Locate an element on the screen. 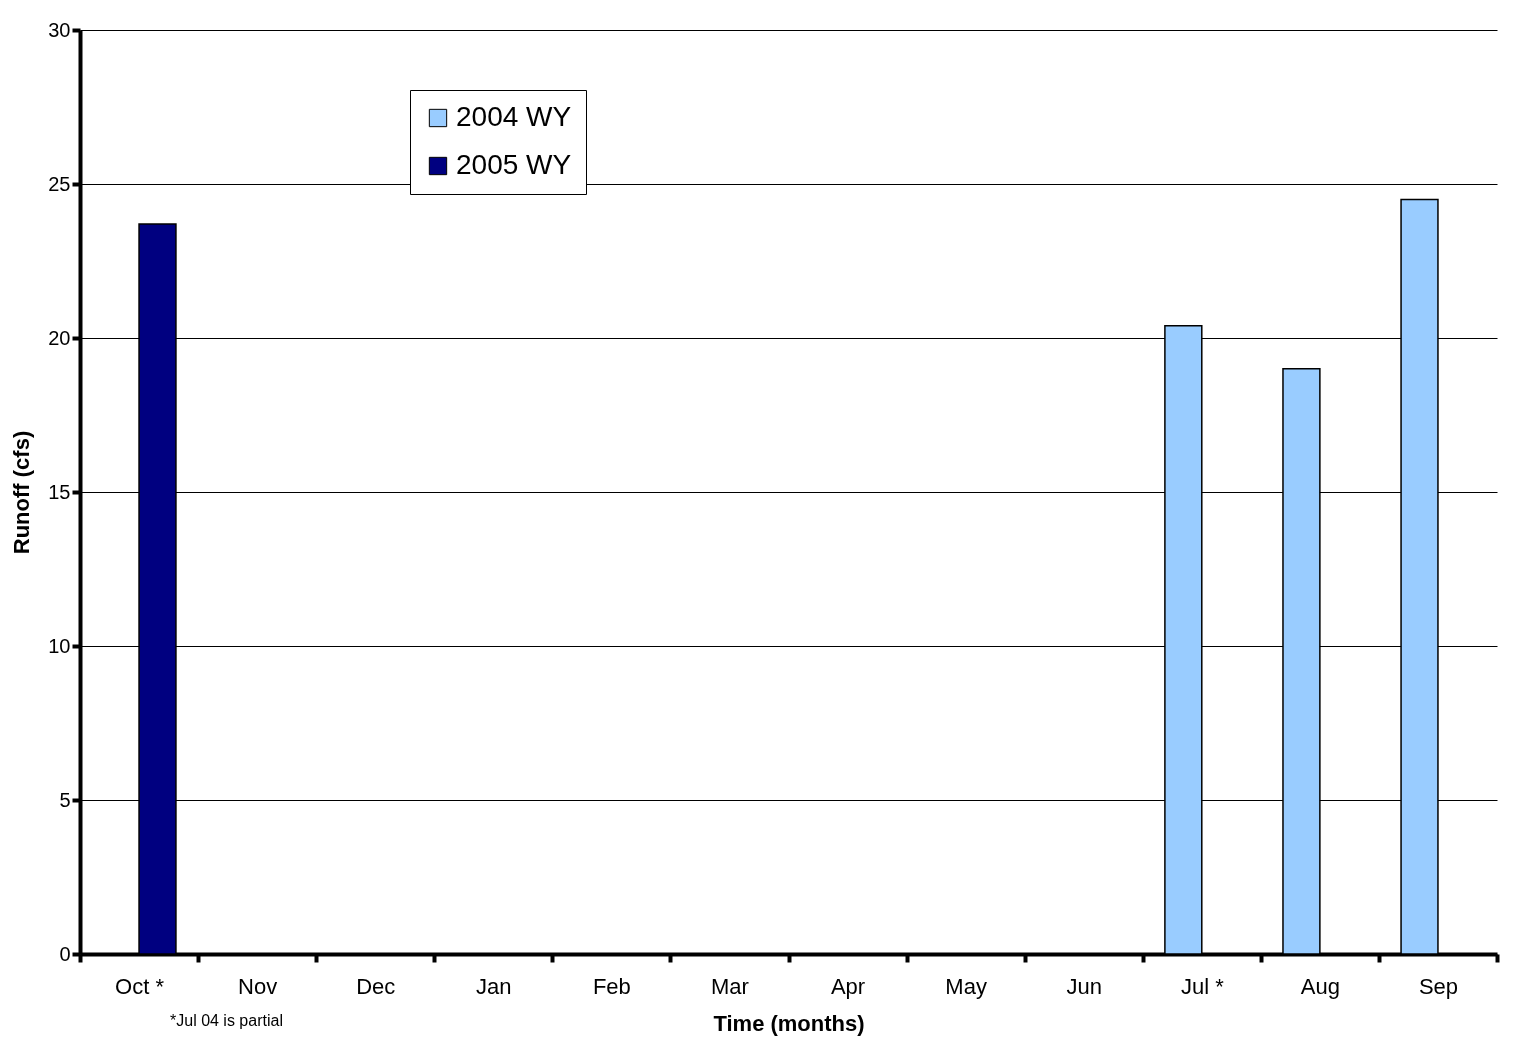 The width and height of the screenshot is (1524, 1042). x-tick-label: Apr is located at coordinates (848, 986).